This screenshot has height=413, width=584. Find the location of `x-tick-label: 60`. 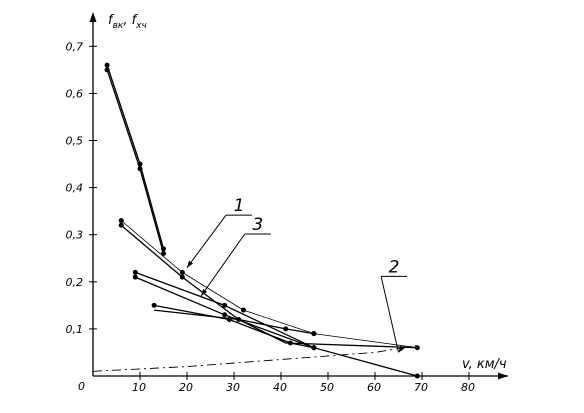

x-tick-label: 60 is located at coordinates (374, 387).